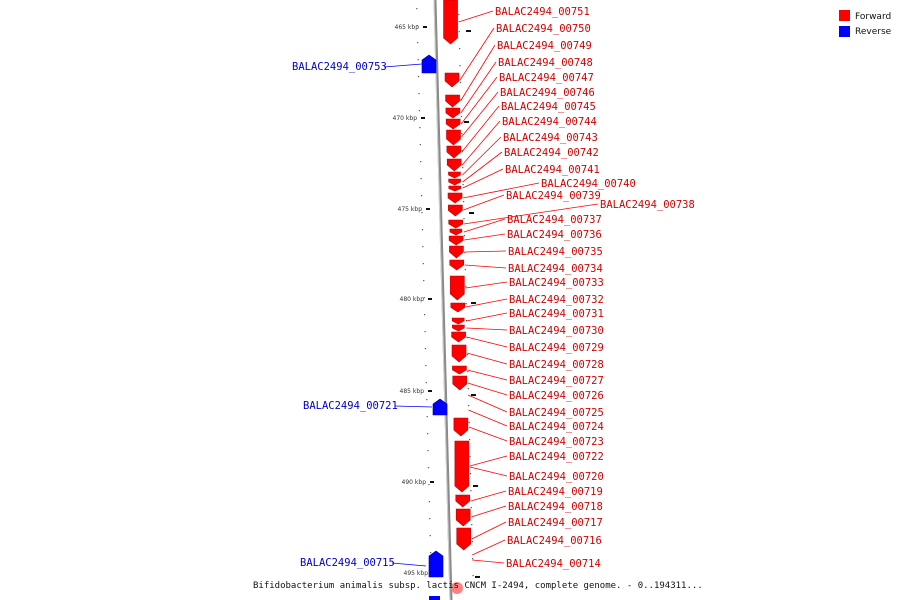  I want to click on tick-label: 495 kbp, so click(416, 573).